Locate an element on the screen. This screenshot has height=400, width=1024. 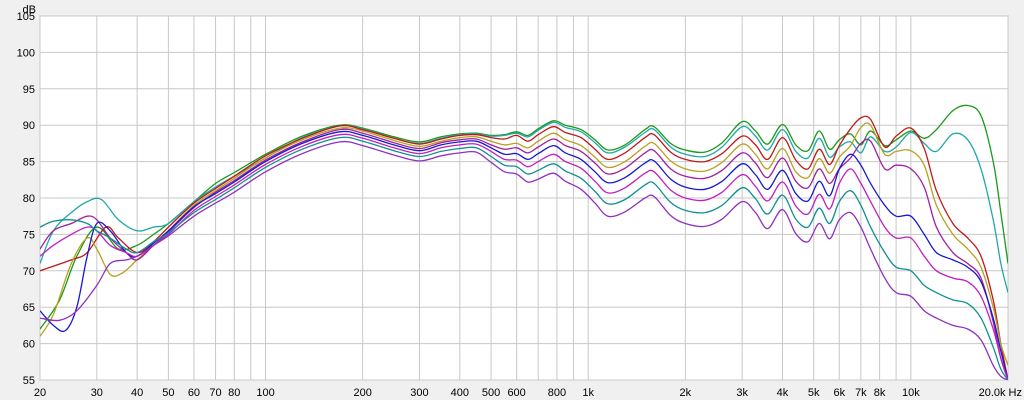
x-tick-label: 1k is located at coordinates (588, 393).